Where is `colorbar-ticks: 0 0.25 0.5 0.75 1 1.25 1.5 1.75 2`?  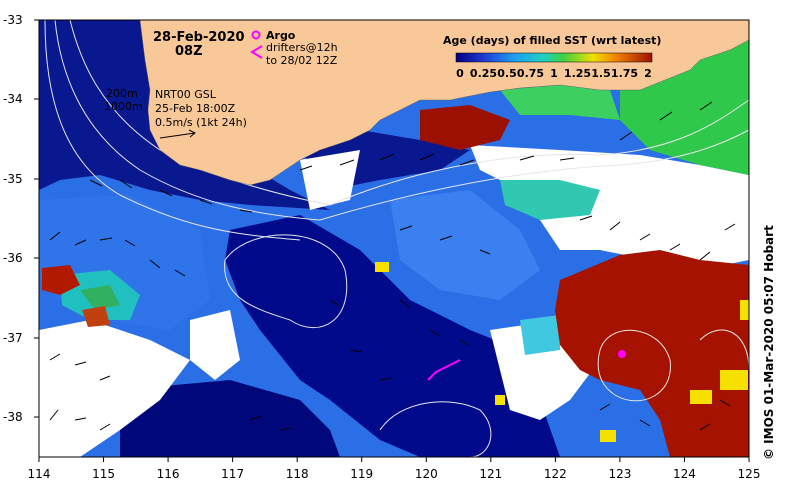 colorbar-ticks: 0 0.25 0.5 0.75 1 1.25 1.5 1.75 2 is located at coordinates (554, 73).